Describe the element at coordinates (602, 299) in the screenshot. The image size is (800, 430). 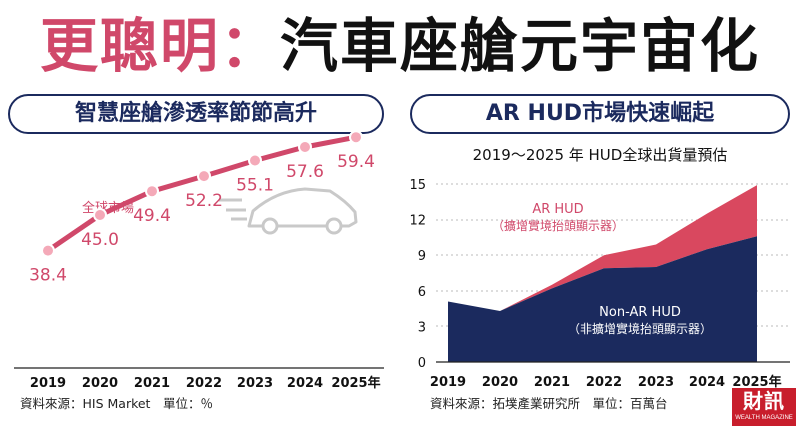
I see `area-non-ar-hud` at that location.